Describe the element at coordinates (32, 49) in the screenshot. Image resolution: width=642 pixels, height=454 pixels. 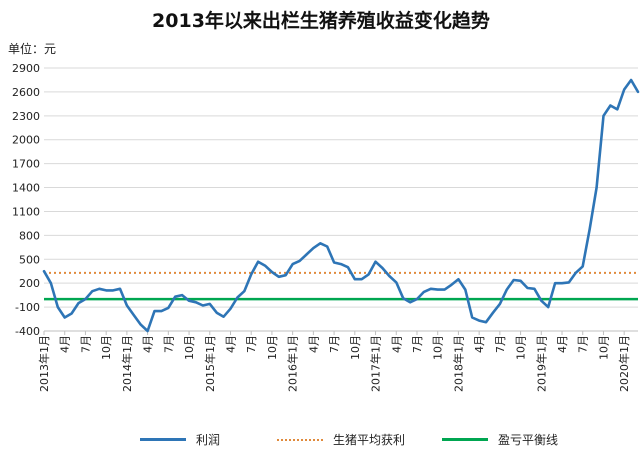
I see `unit-label: 单位：元` at that location.